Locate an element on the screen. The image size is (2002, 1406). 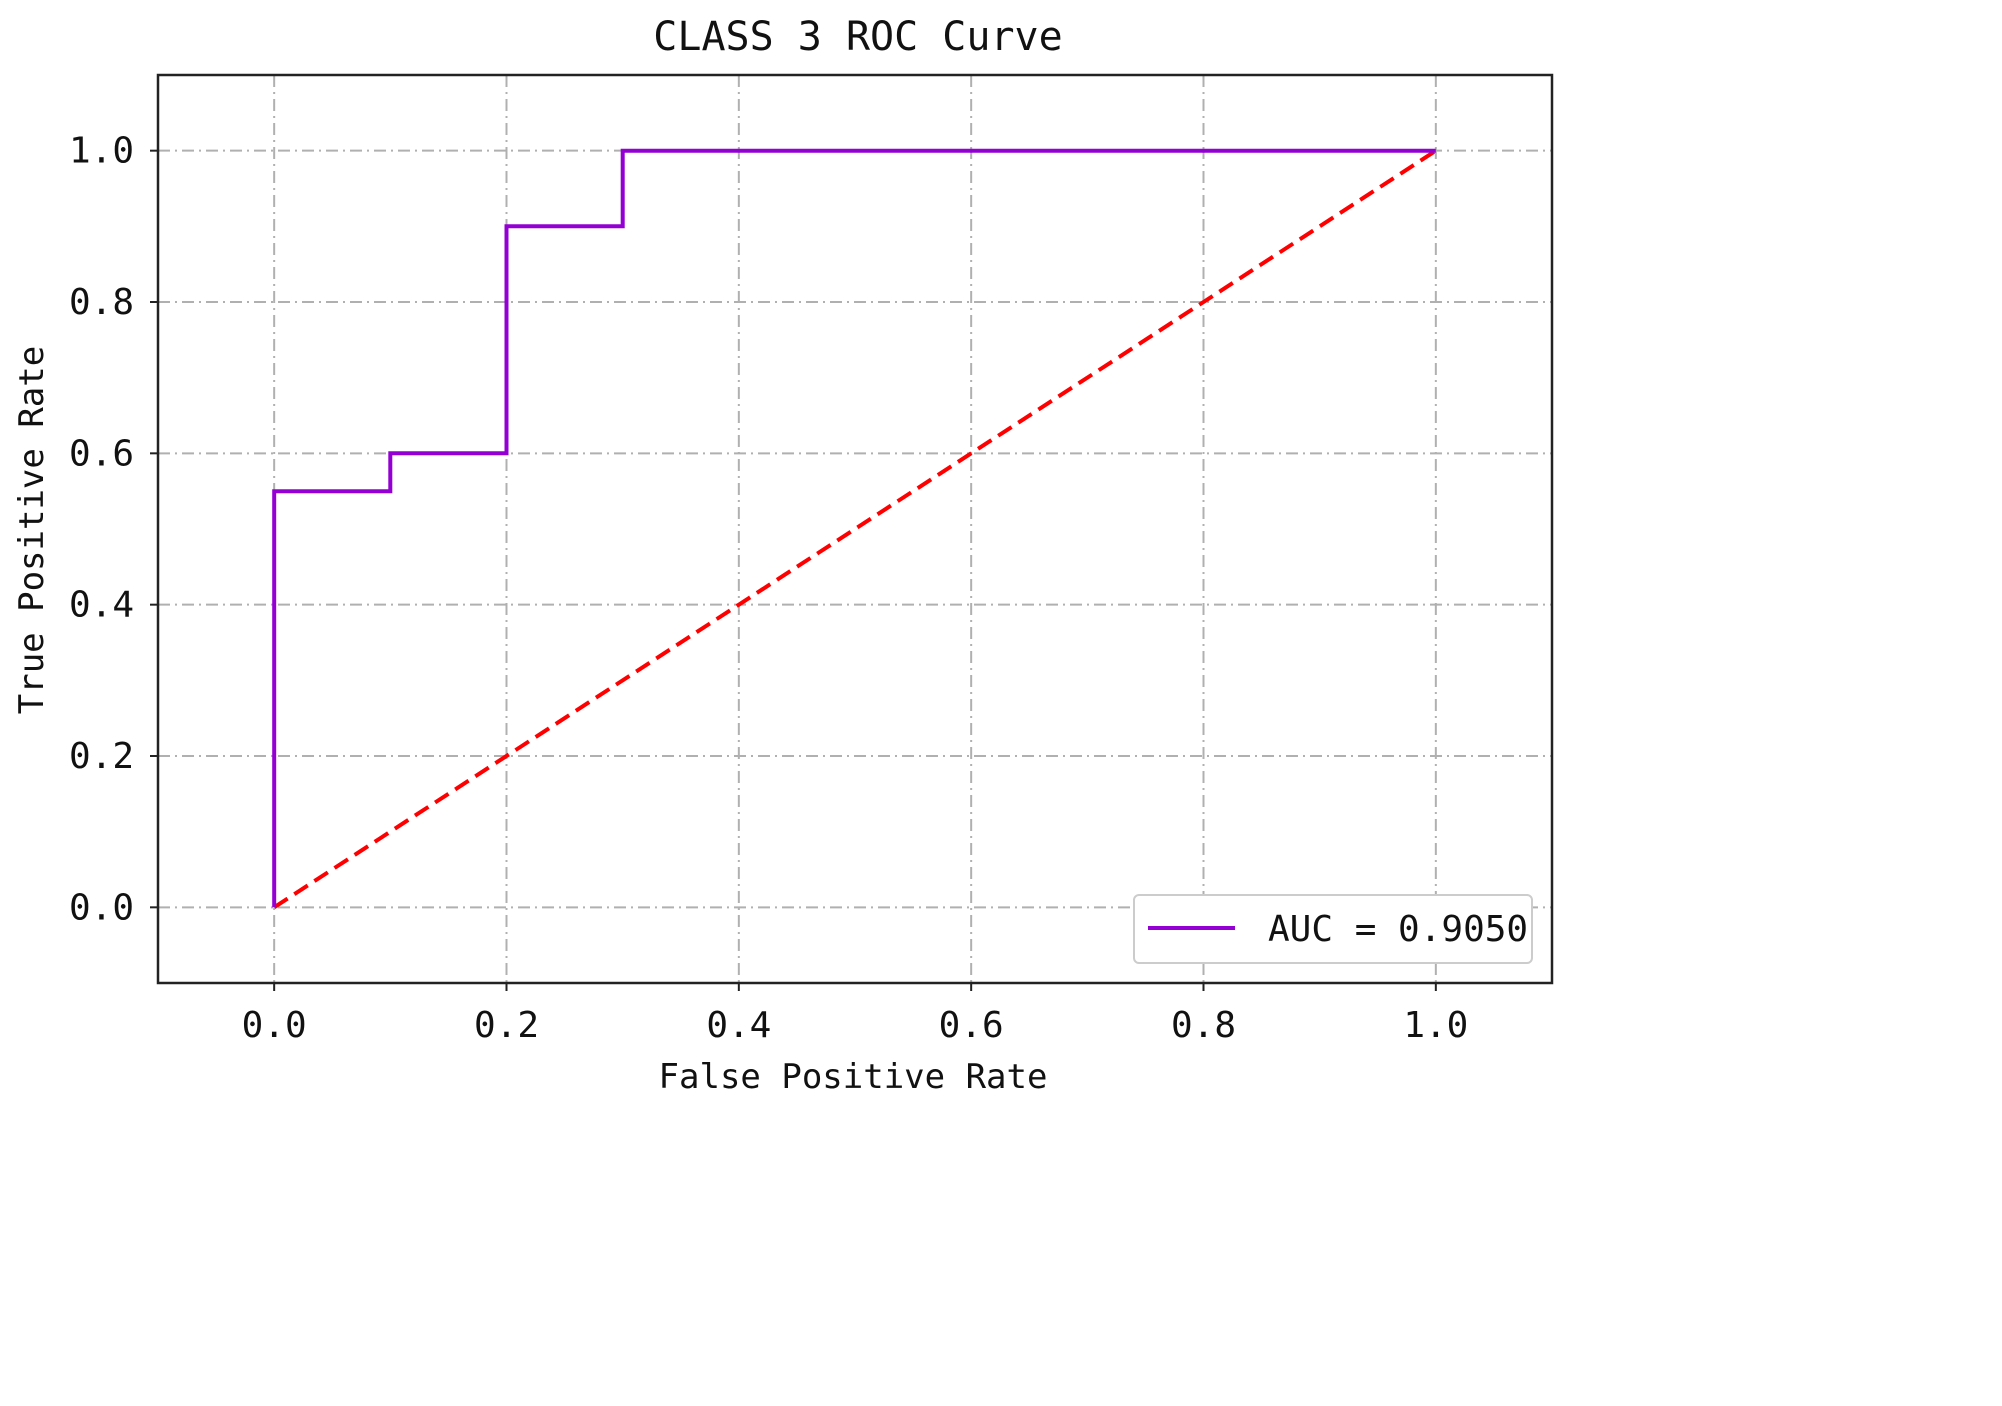
chart-title: CLASS 3 ROC Curve is located at coordinates (857, 37).